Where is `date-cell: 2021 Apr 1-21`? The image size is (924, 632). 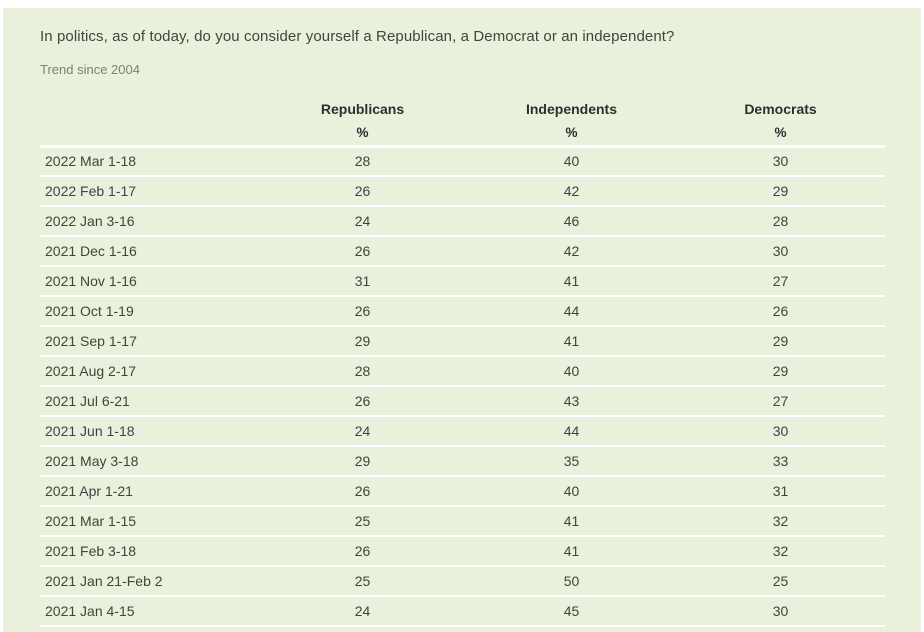
date-cell: 2021 Apr 1-21 is located at coordinates (89, 491).